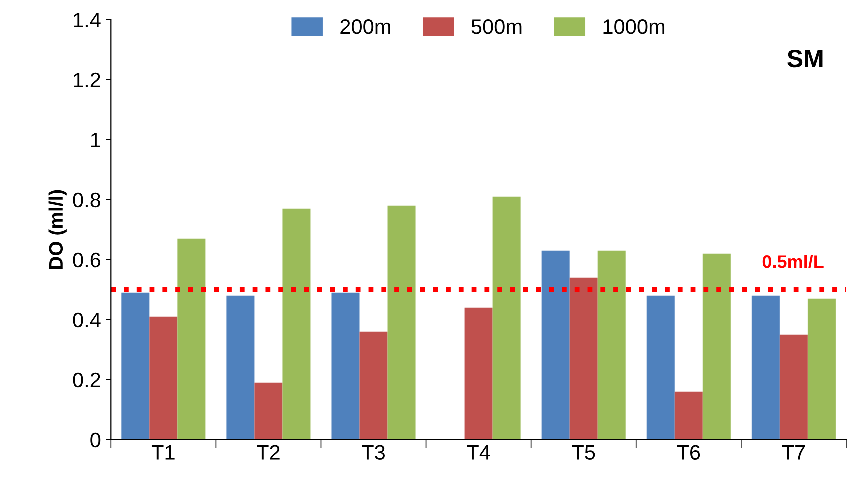 Image resolution: width=855 pixels, height=497 pixels. I want to click on x-tick-label: T3, so click(373, 452).